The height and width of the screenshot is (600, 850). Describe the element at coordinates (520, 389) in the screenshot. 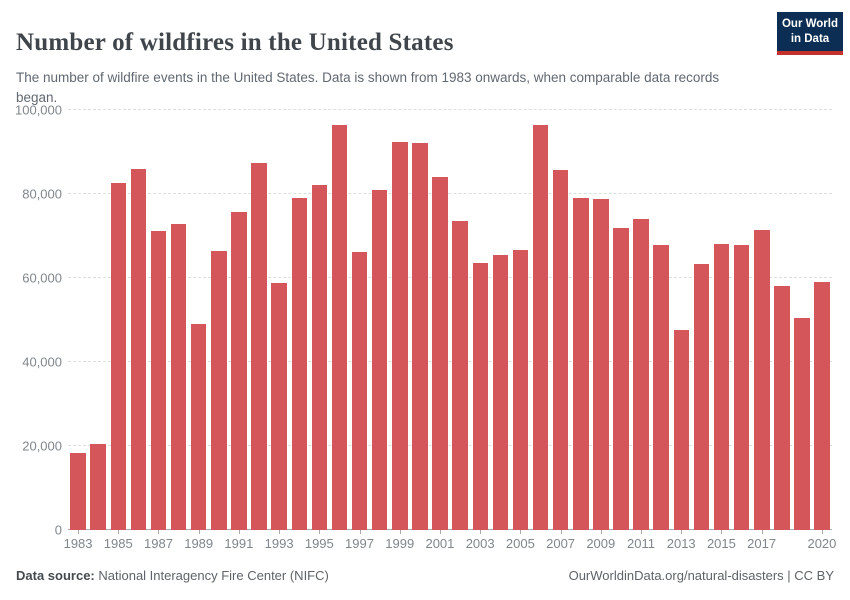

I see `bar-rect-2005` at that location.